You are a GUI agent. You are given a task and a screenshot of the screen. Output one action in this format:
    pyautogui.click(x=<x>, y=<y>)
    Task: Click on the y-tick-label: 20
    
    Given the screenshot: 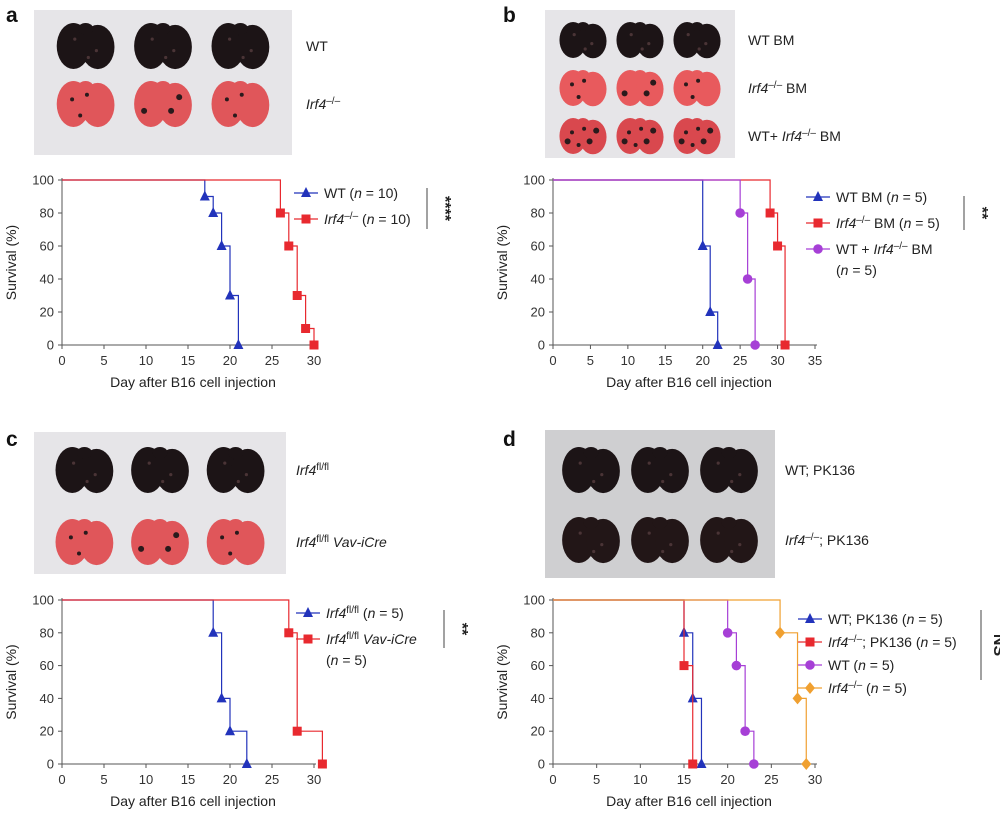 What is the action you would take?
    pyautogui.click(x=47, y=731)
    